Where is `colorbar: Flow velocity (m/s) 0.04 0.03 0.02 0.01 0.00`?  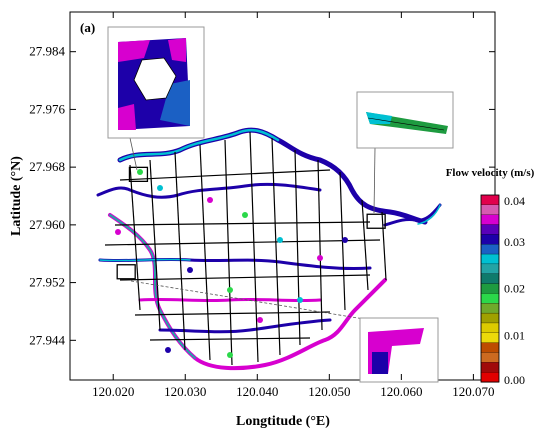 colorbar: Flow velocity (m/s) 0.04 0.03 0.02 0.01 0.00 is located at coordinates (490, 277).